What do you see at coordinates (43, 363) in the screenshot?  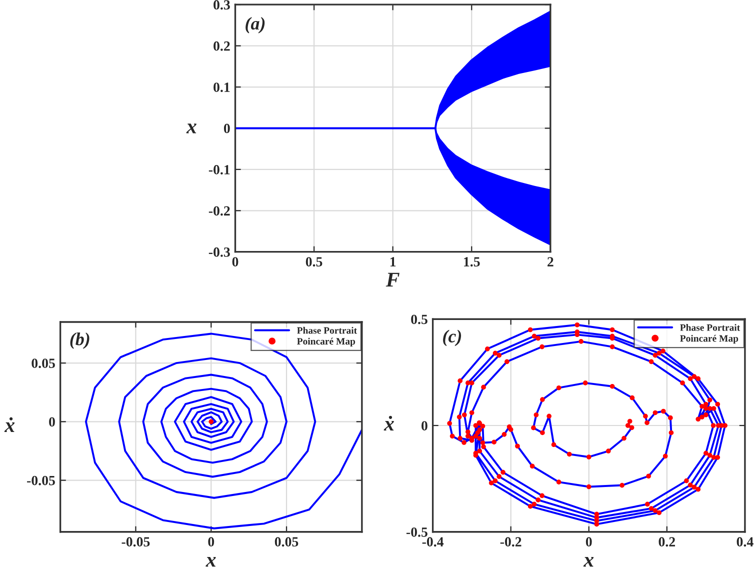 I see `y-tick-label: 0.05` at bounding box center [43, 363].